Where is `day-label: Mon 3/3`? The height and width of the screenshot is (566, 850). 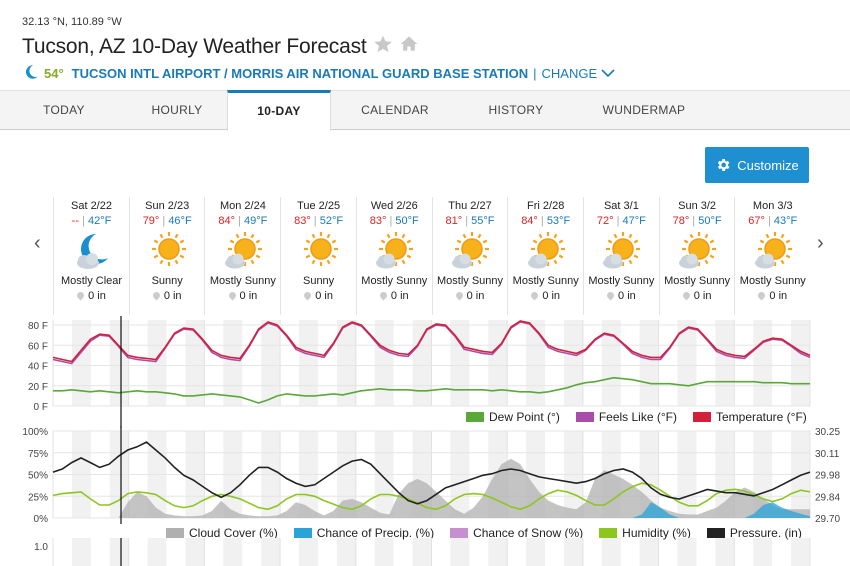
day-label: Mon 3/3 is located at coordinates (772, 206).